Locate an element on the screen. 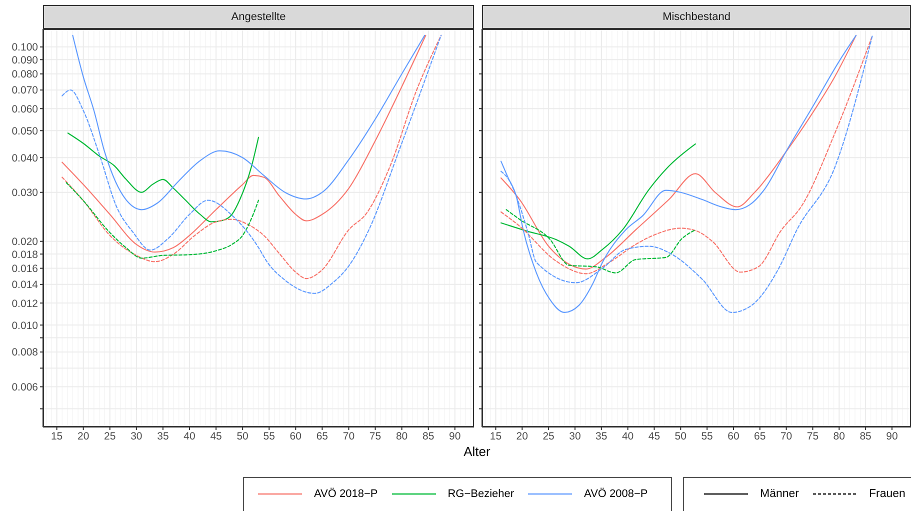 This screenshot has height=511, width=911. legend-label: AVÖ 2008−P is located at coordinates (616, 494).